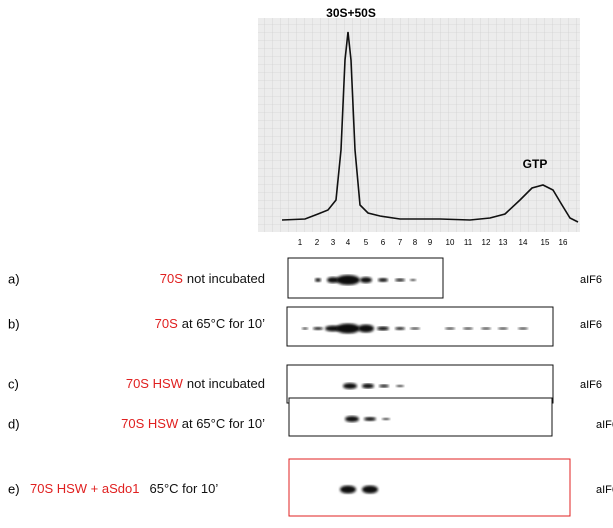 The image size is (613, 528). What do you see at coordinates (415, 242) in the screenshot?
I see `fraction-number: 8` at bounding box center [415, 242].